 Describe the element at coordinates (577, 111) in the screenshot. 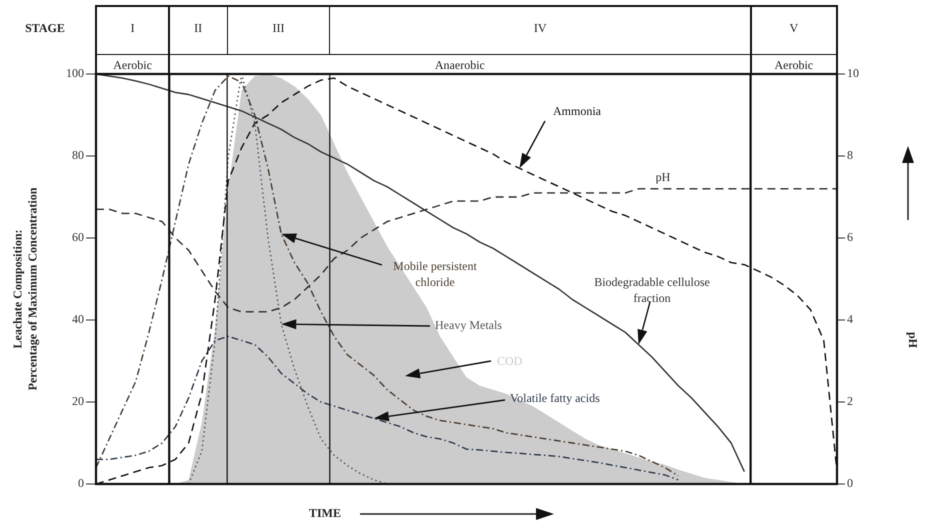

I see `text: Ammonia` at that location.